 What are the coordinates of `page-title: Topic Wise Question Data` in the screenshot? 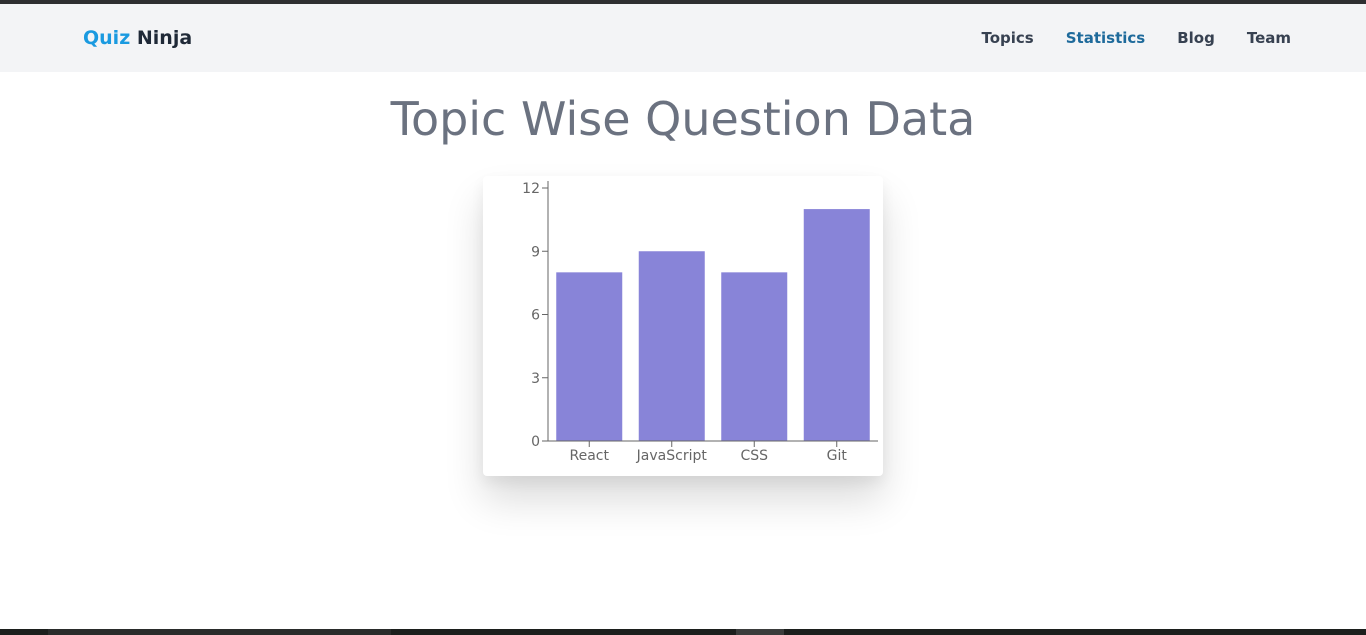 It's located at (683, 119).